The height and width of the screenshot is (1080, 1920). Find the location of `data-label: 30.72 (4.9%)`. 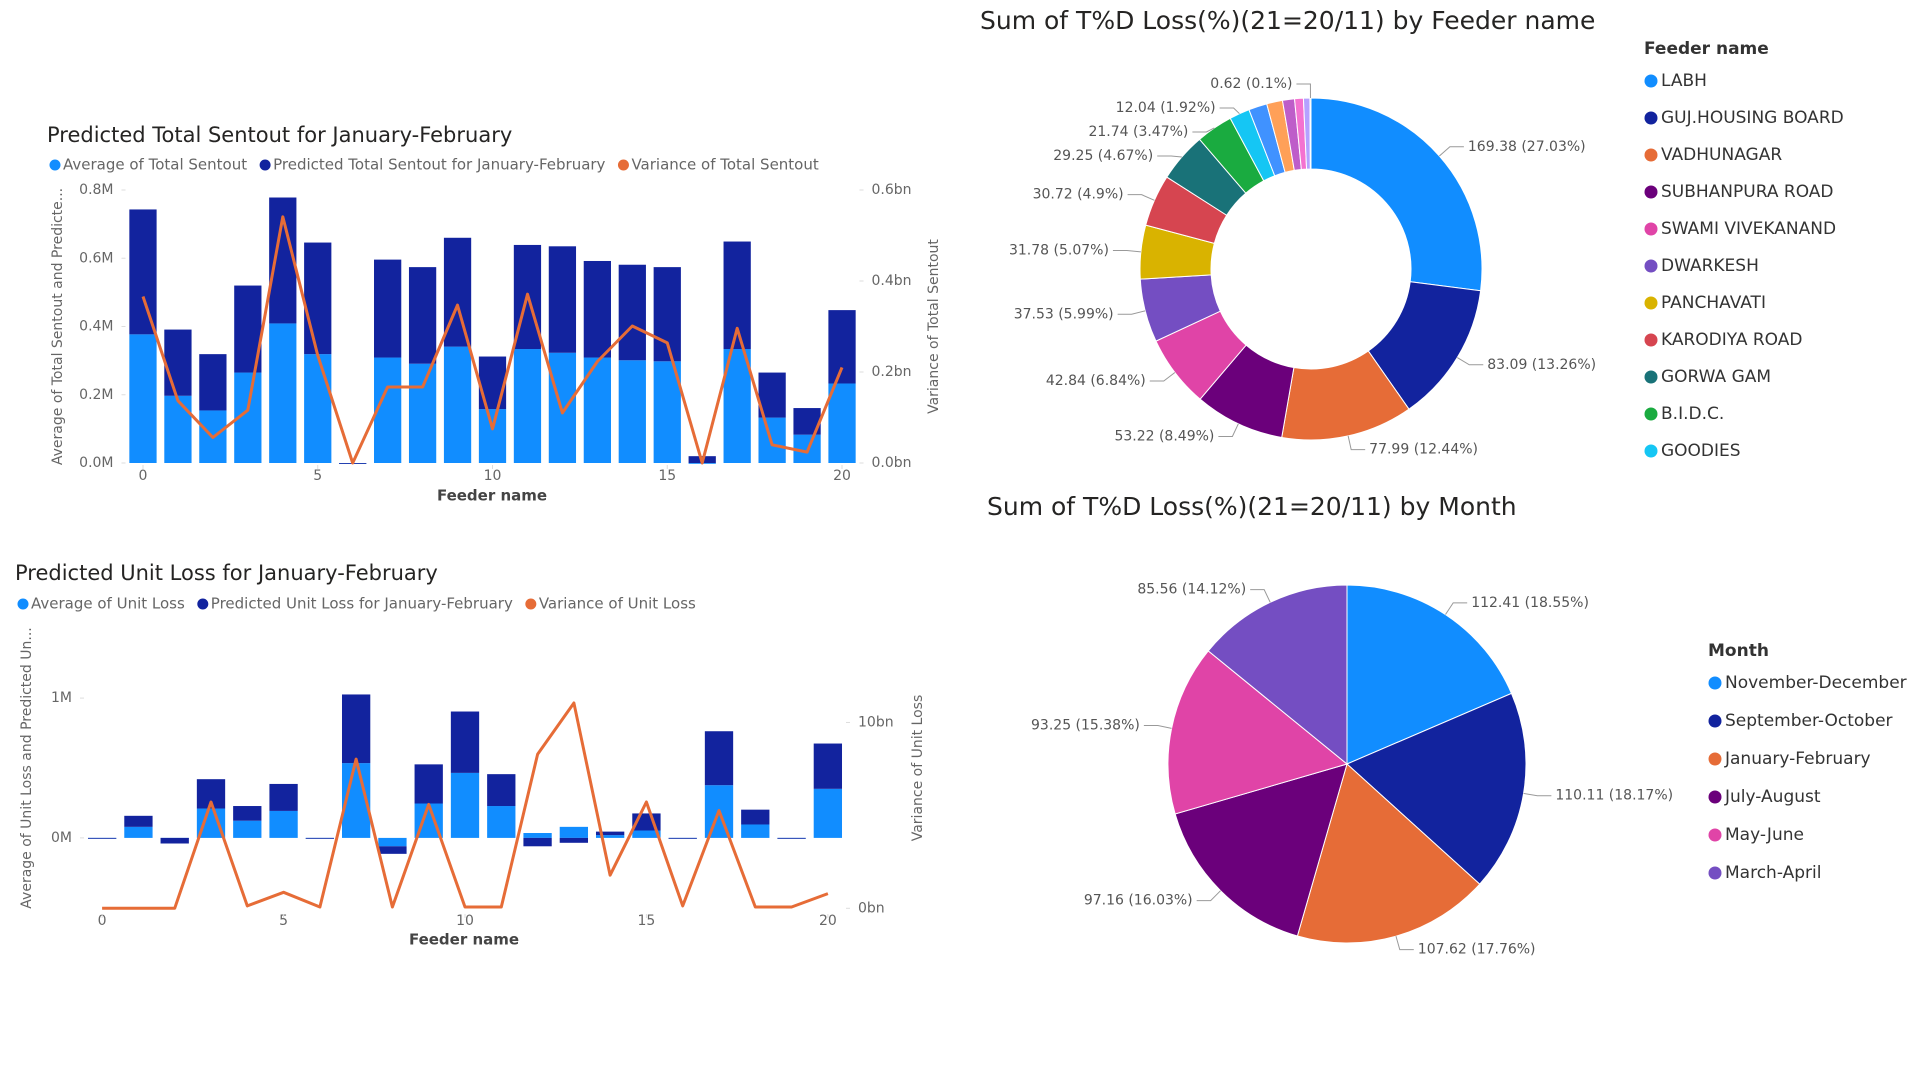

data-label: 30.72 (4.9%) is located at coordinates (1078, 195).